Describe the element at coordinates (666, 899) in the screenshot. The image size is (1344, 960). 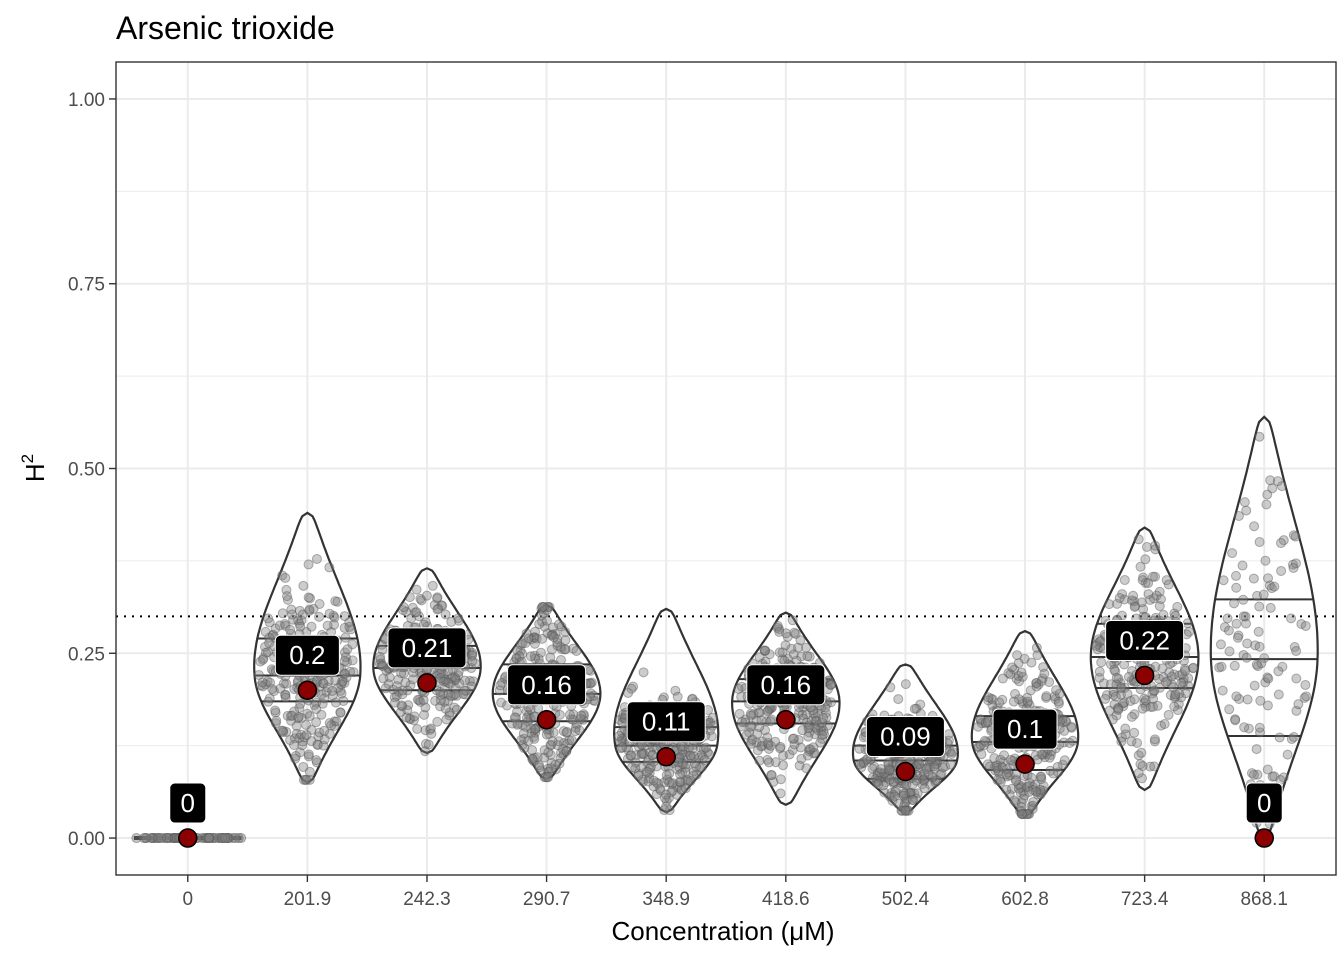
I see `x-tick-label: 348.9` at that location.